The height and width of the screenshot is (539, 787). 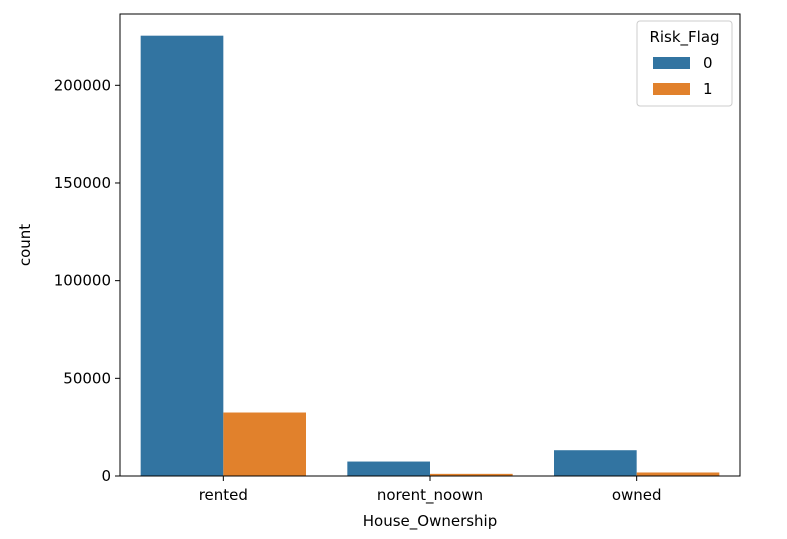 What do you see at coordinates (708, 89) in the screenshot?
I see `legend-label-1: 1` at bounding box center [708, 89].